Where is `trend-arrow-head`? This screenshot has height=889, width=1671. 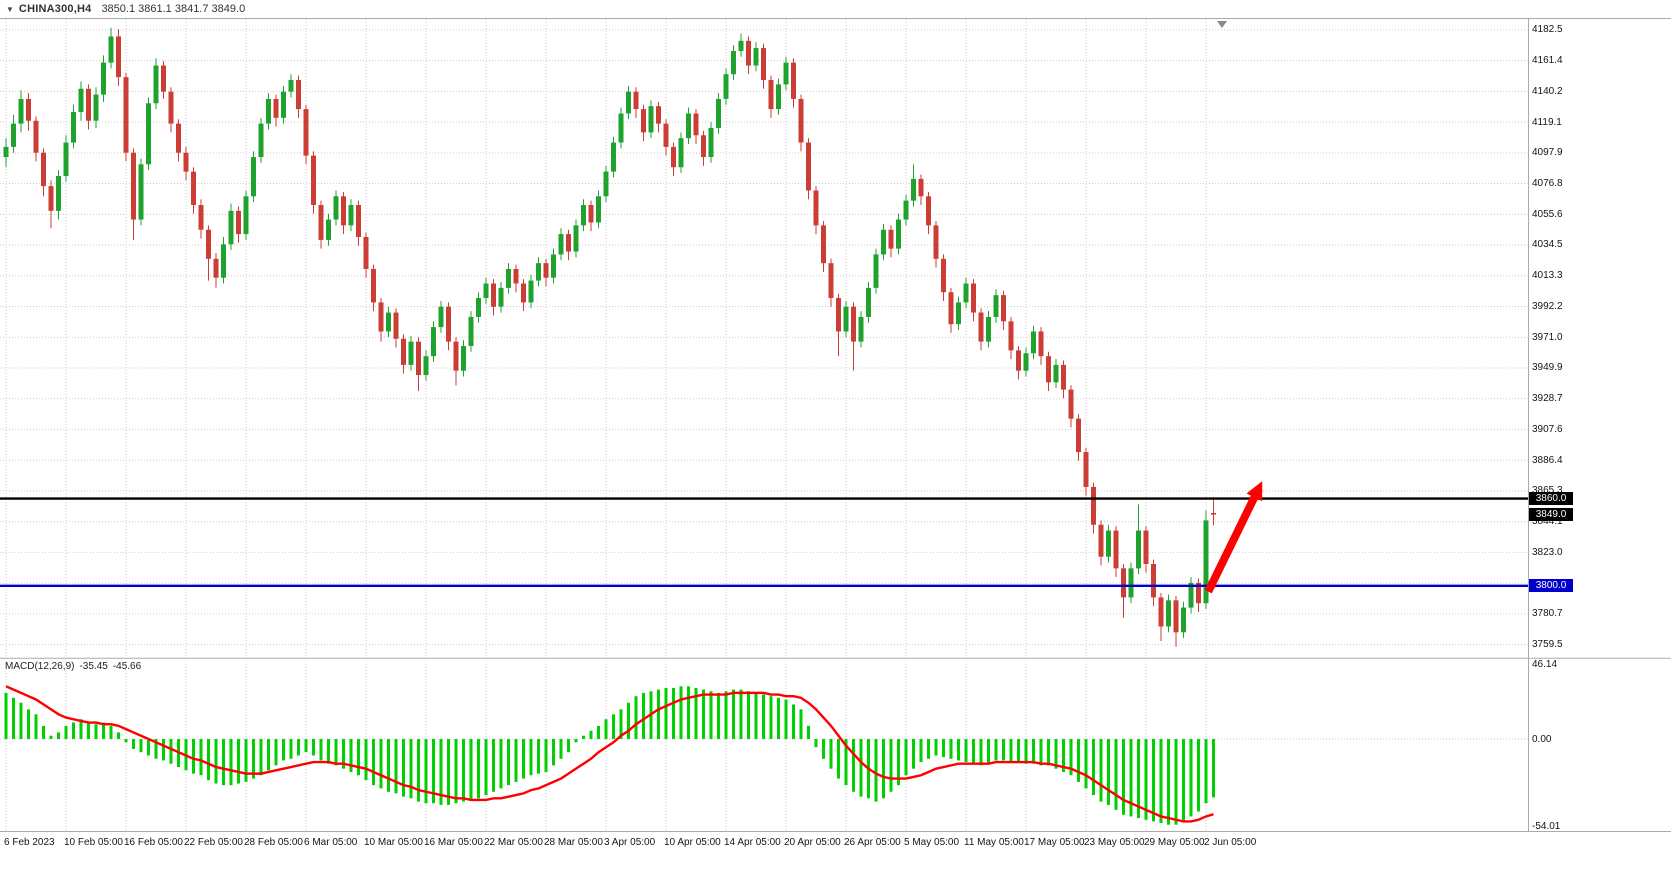
trend-arrow-head is located at coordinates (1254, 491).